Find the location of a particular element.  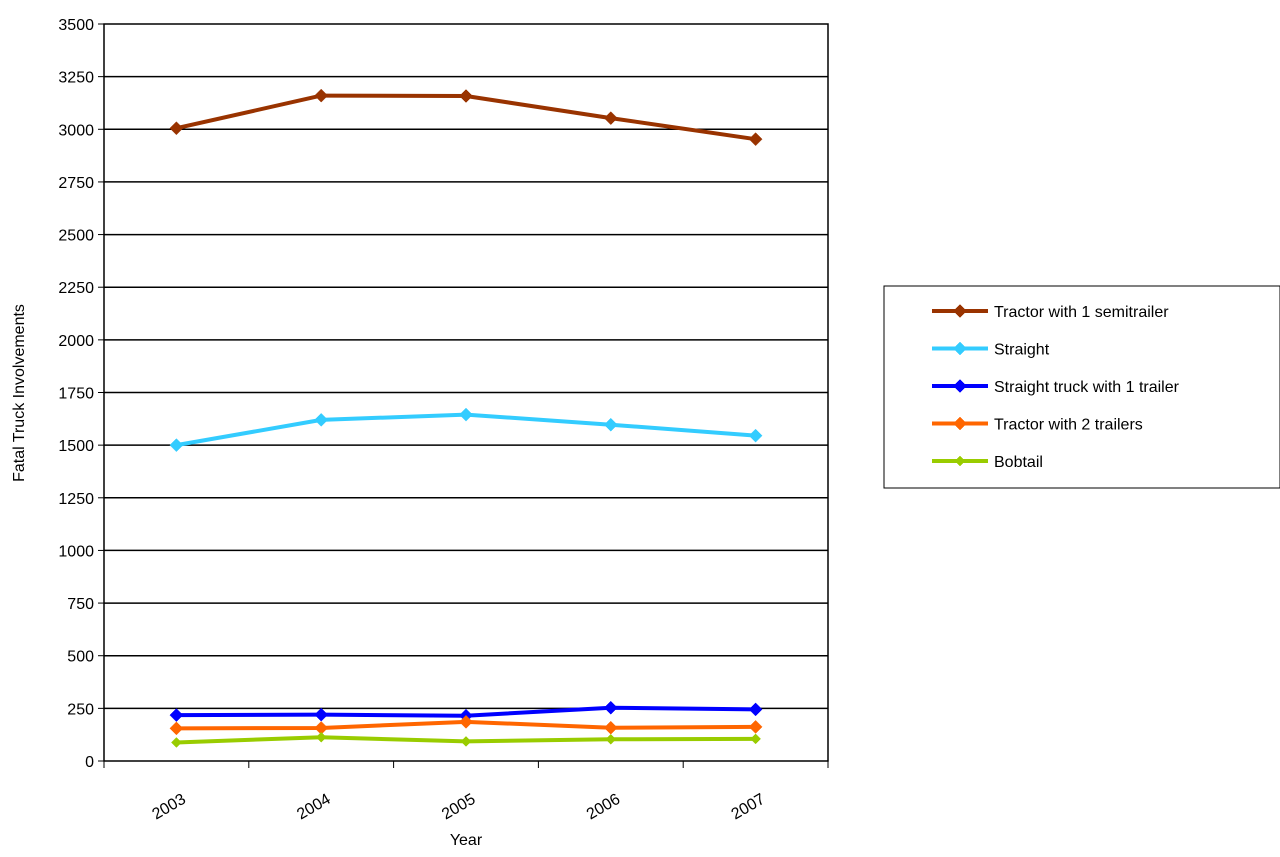

y-tick-label: 250 is located at coordinates (80, 709).